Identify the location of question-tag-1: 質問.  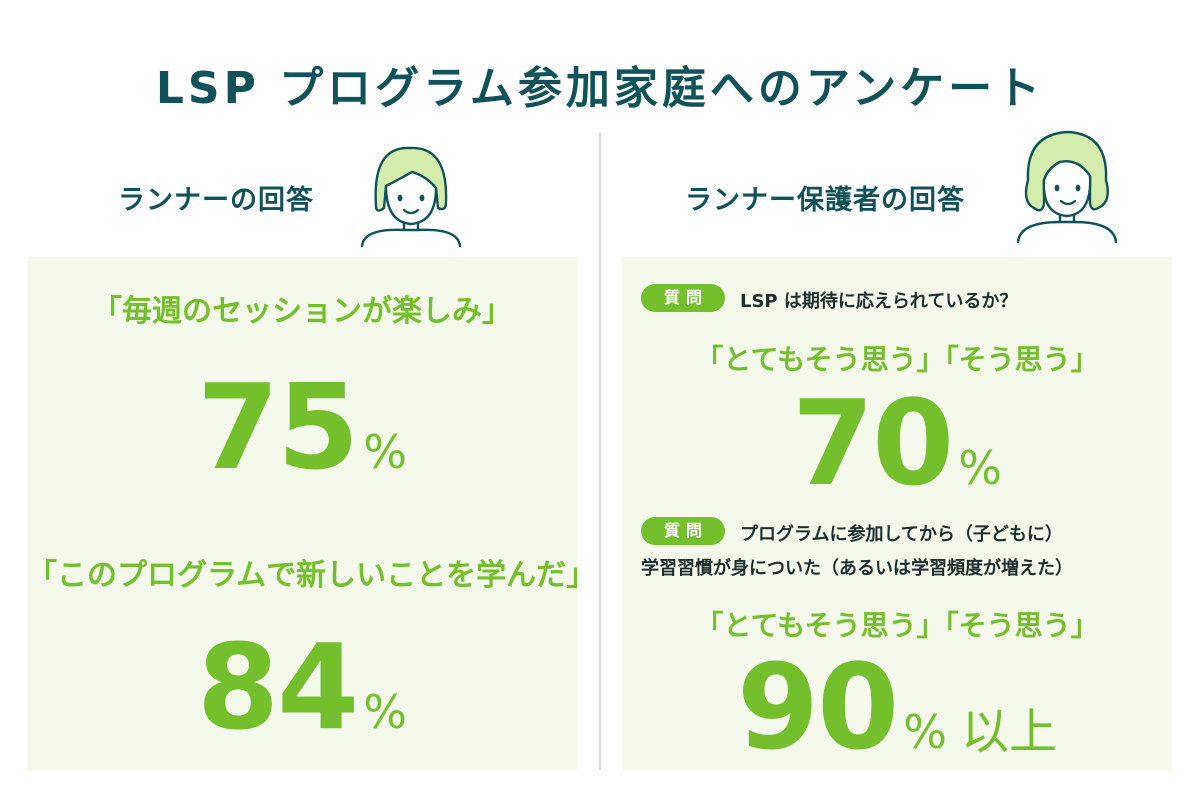
(683, 298).